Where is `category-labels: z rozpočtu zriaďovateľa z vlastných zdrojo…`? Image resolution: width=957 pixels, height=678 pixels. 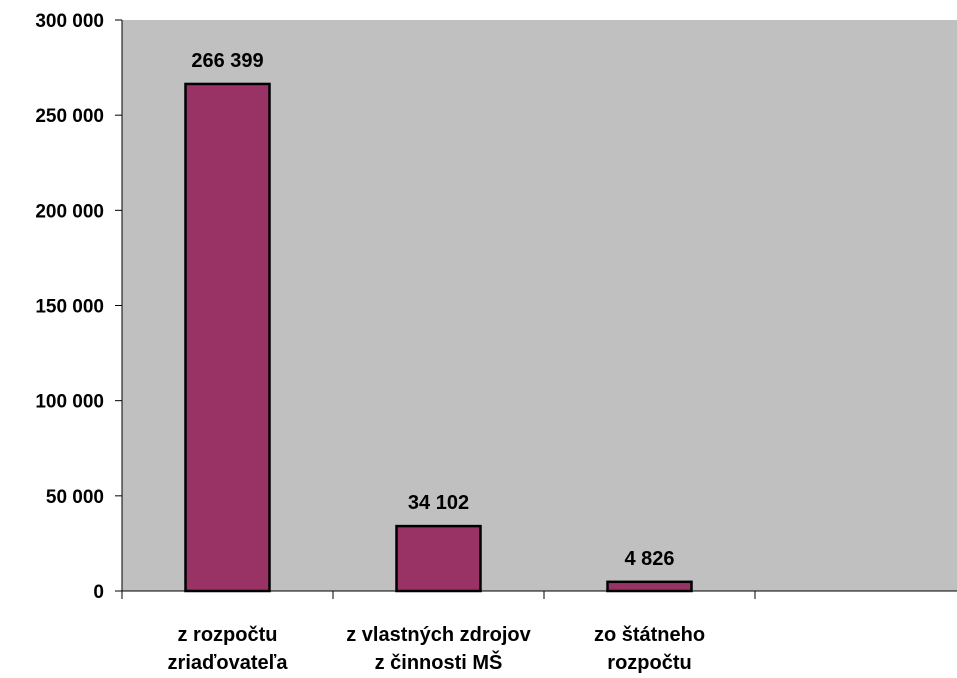 category-labels: z rozpočtu zriaďovateľa z vlastných zdrojo… is located at coordinates (437, 649).